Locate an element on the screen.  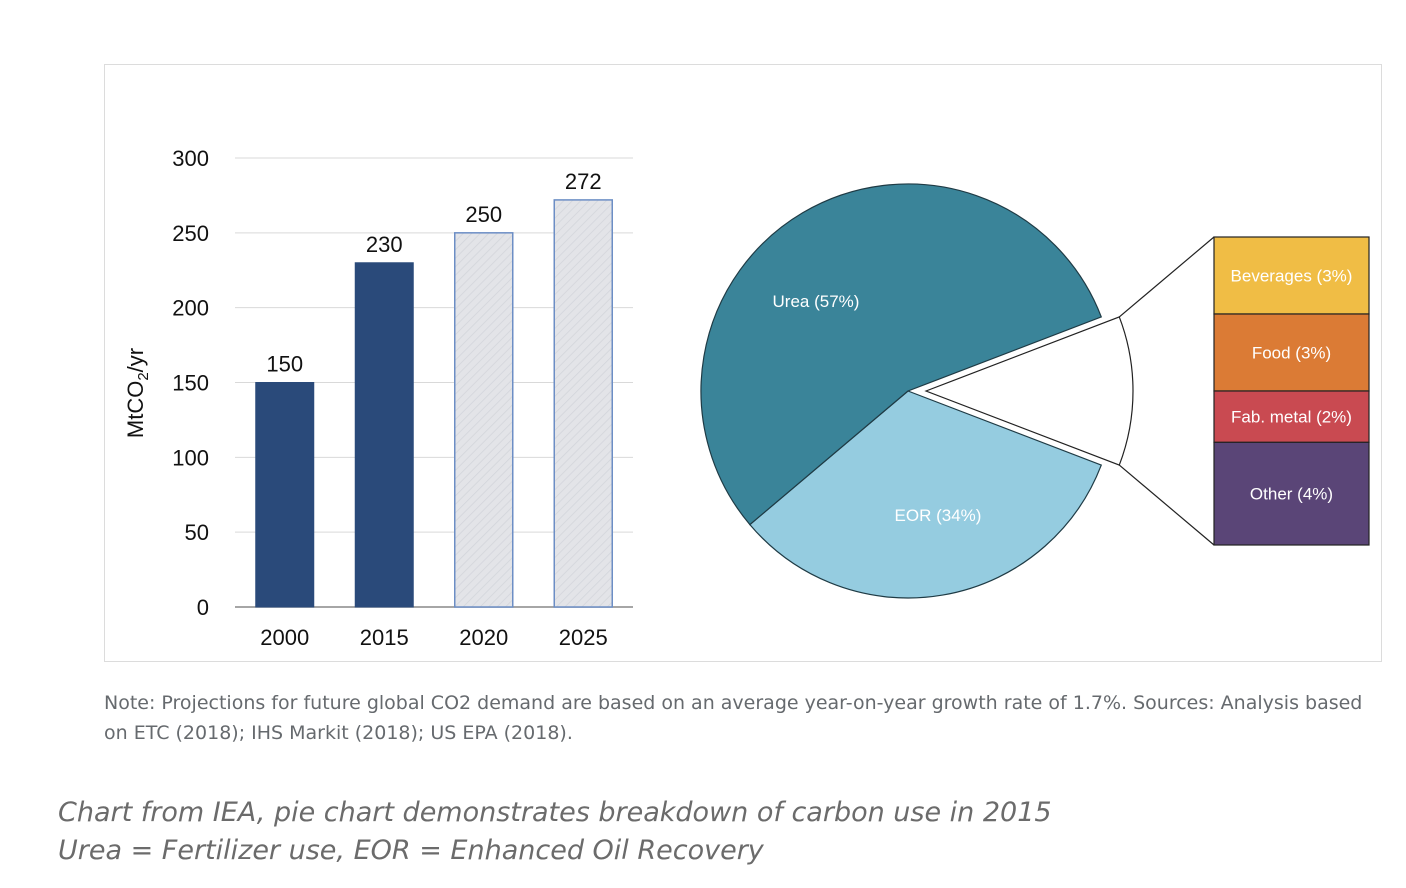
bar-2015 is located at coordinates (384, 435).